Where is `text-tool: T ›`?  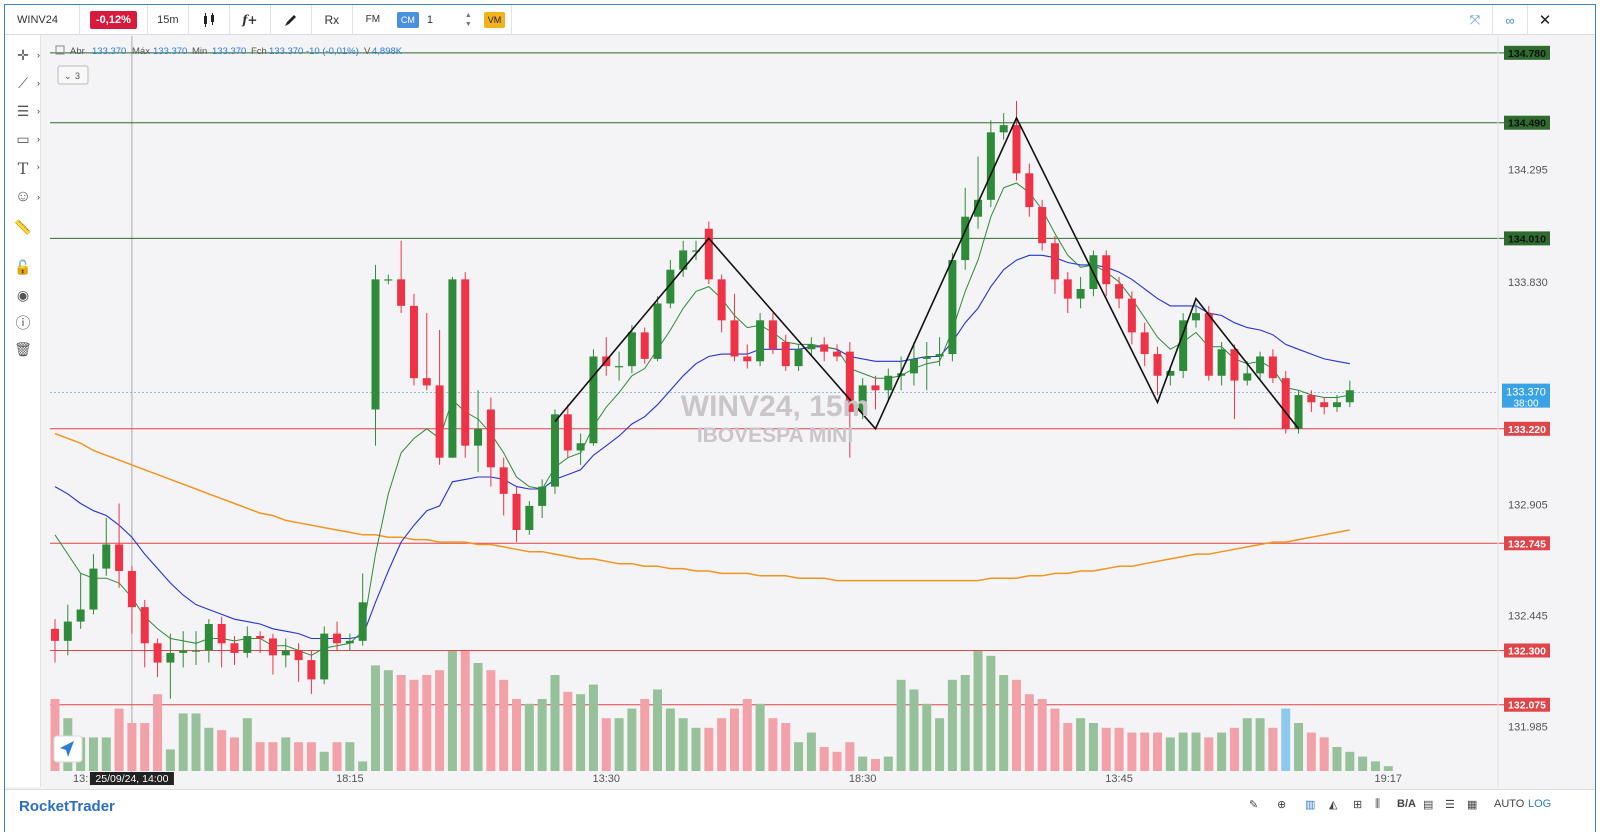 text-tool: T › is located at coordinates (25, 168).